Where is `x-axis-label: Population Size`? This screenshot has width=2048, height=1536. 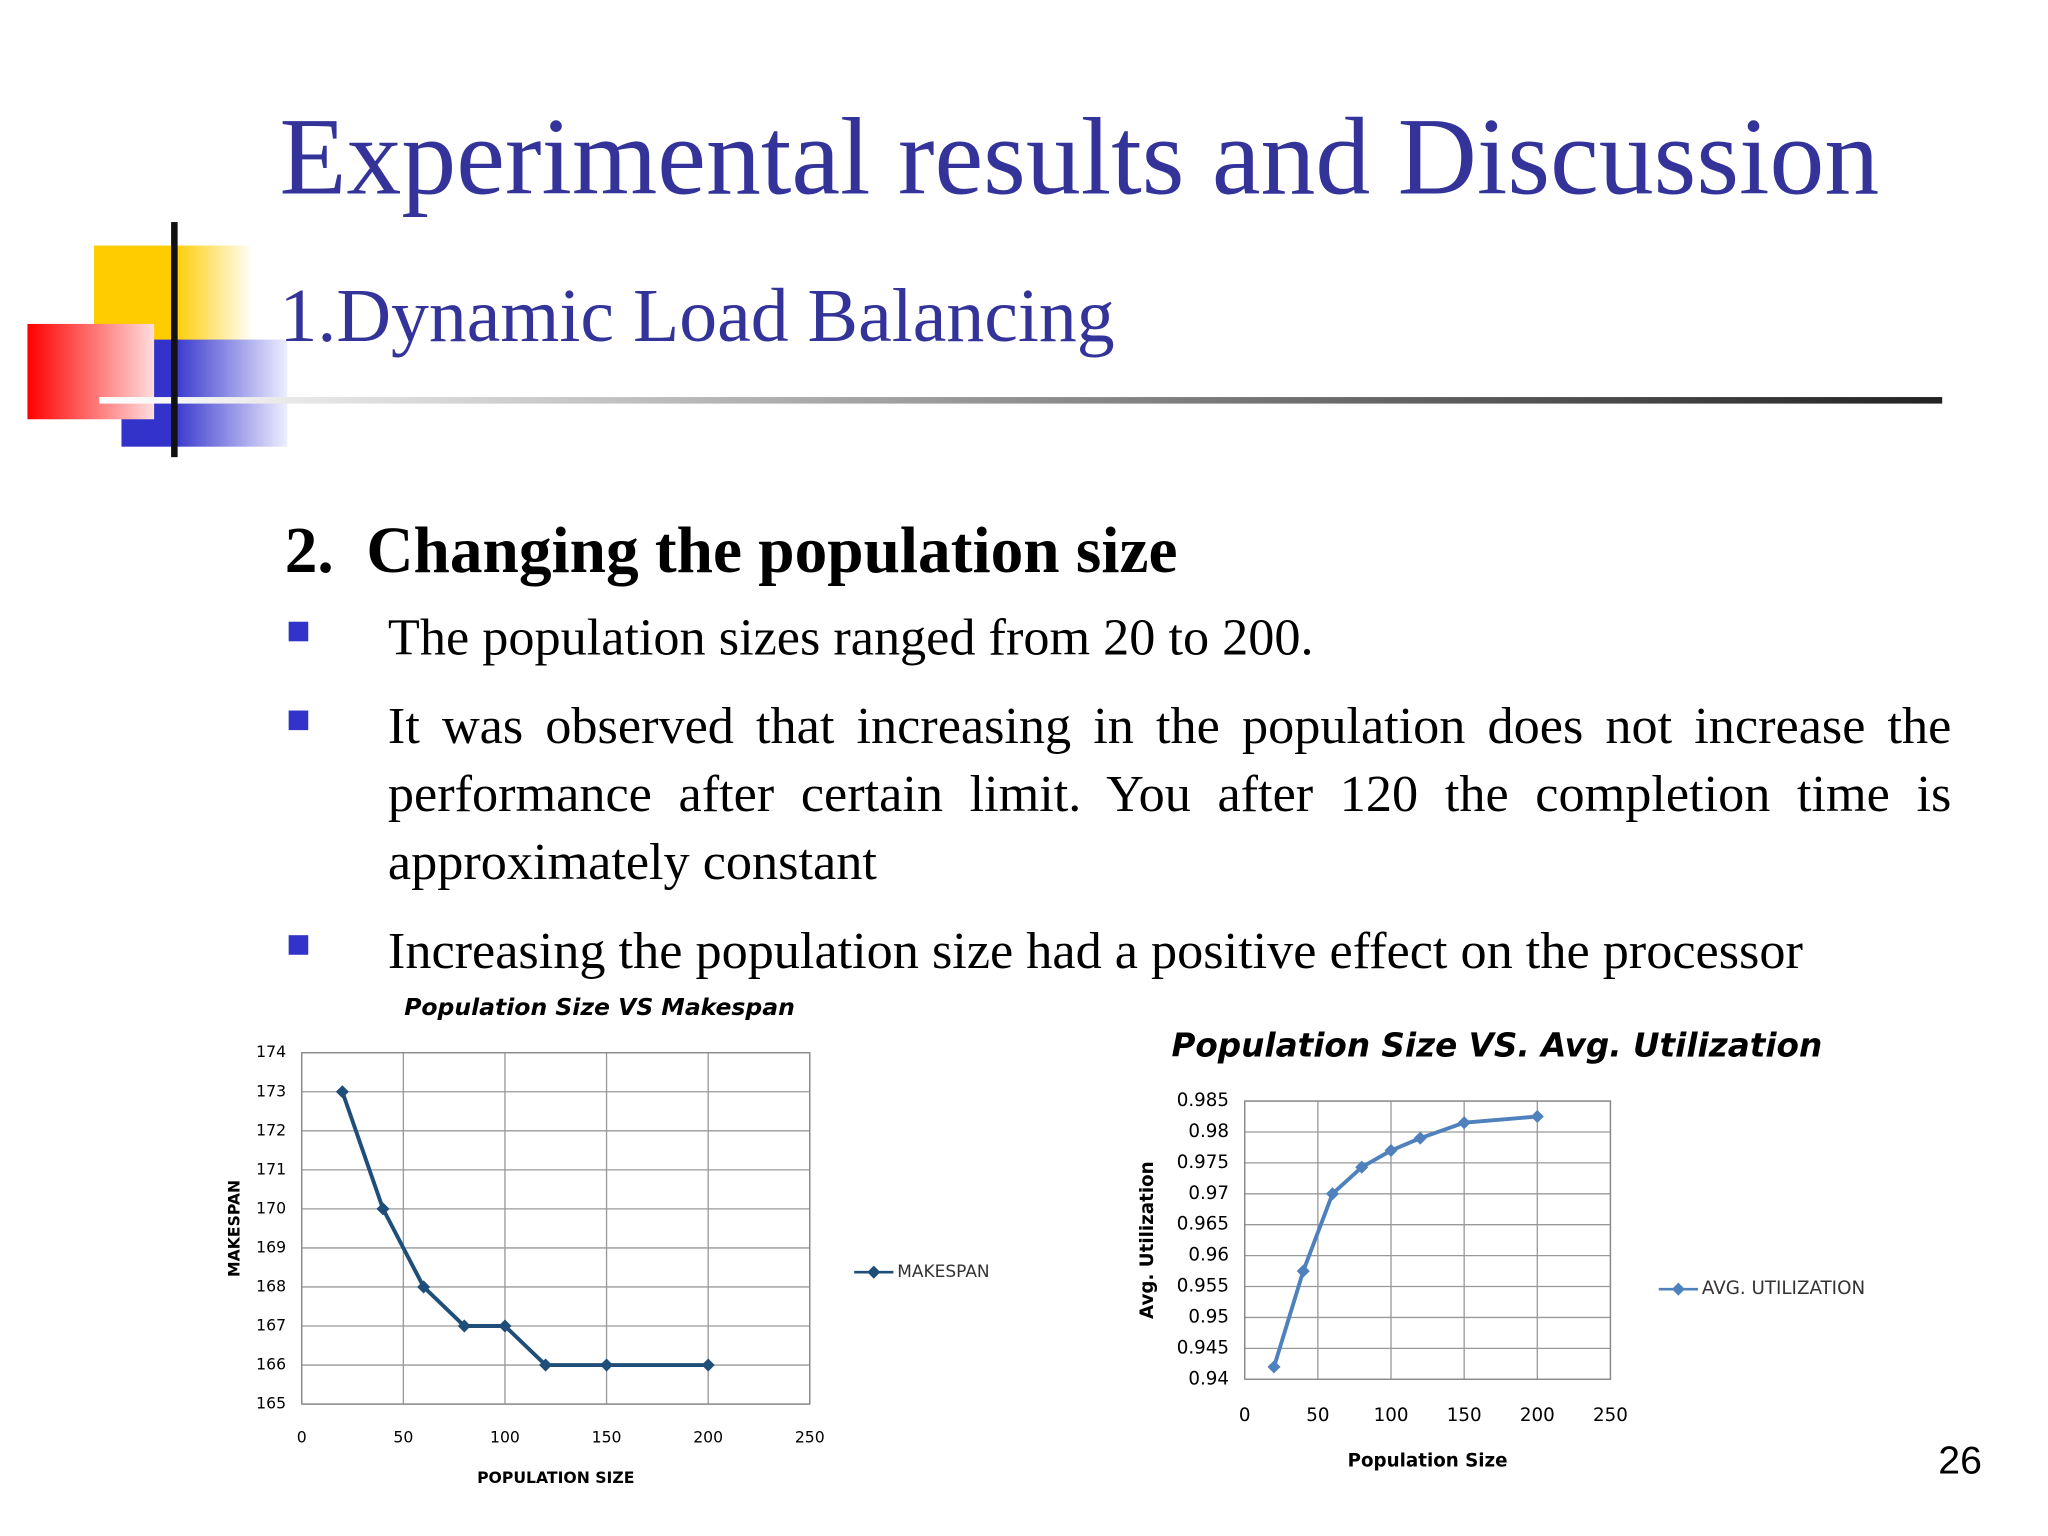 x-axis-label: Population Size is located at coordinates (1428, 1461).